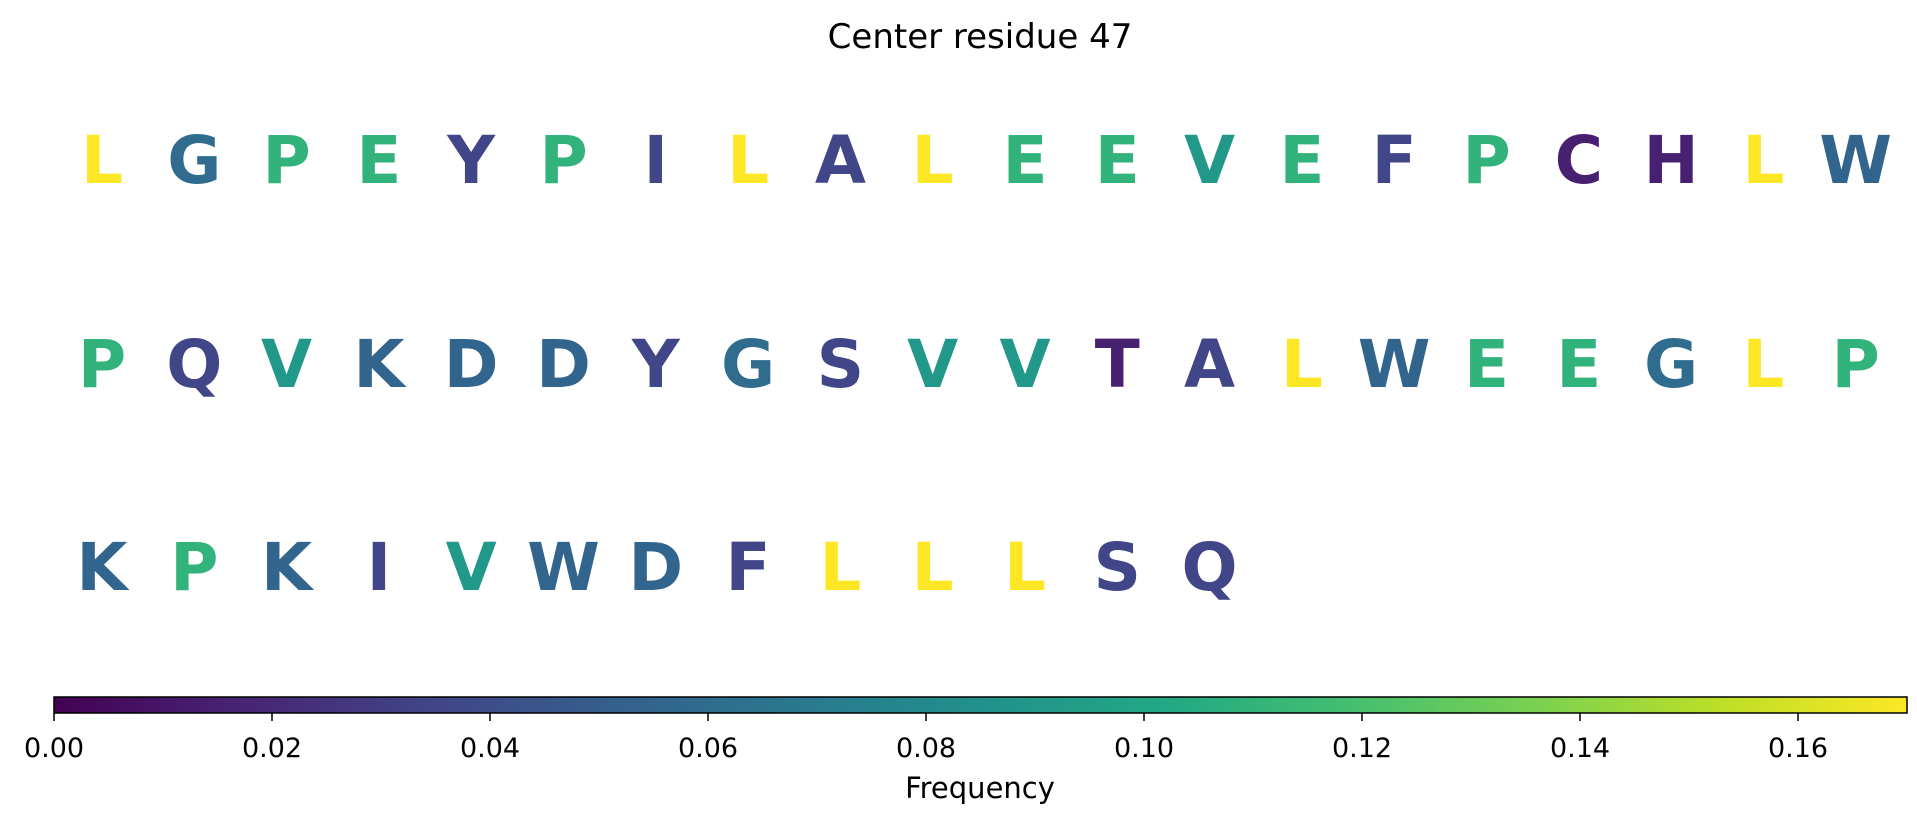 The height and width of the screenshot is (822, 1917). I want to click on colorbar-tick-label: 0.02, so click(272, 748).